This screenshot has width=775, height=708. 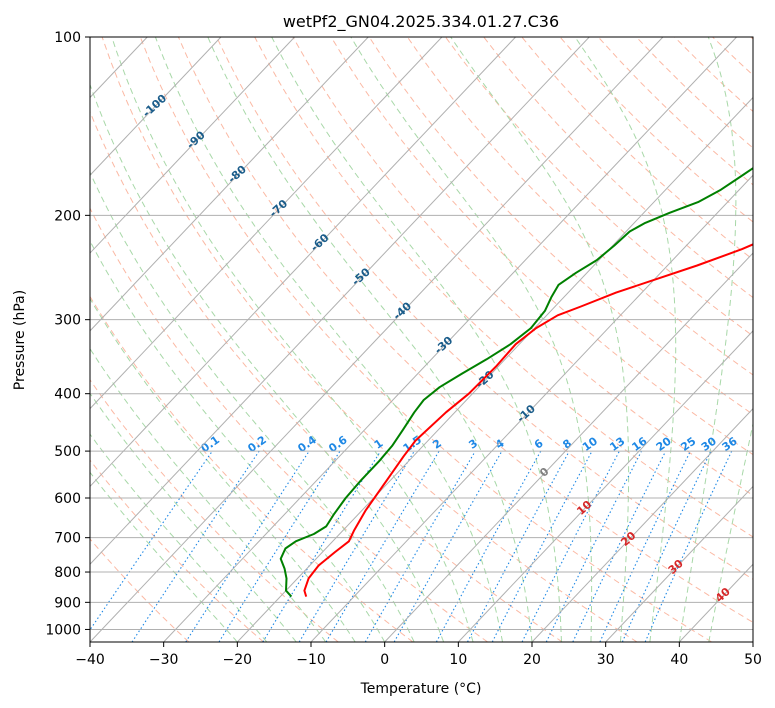 What do you see at coordinates (679, 660) in the screenshot?
I see `x-tick-label: 40` at bounding box center [679, 660].